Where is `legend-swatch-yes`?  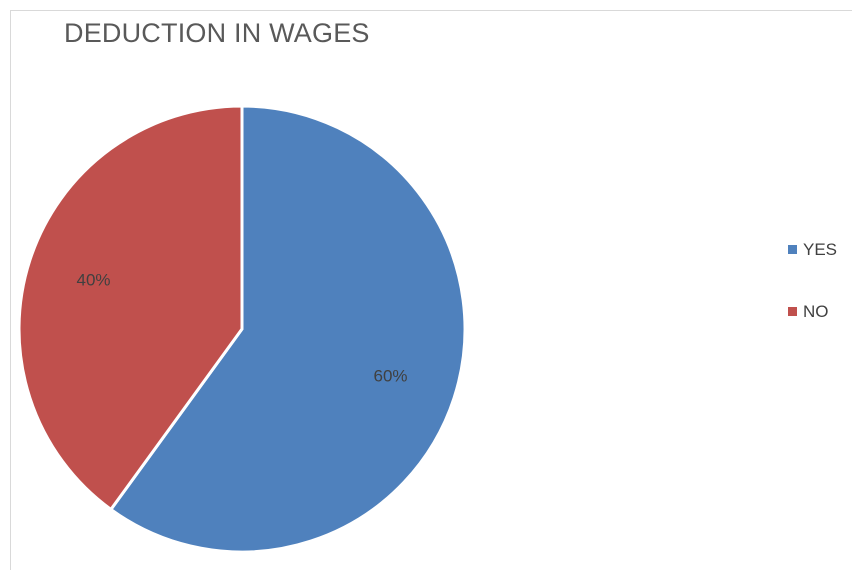
legend-swatch-yes is located at coordinates (792, 249).